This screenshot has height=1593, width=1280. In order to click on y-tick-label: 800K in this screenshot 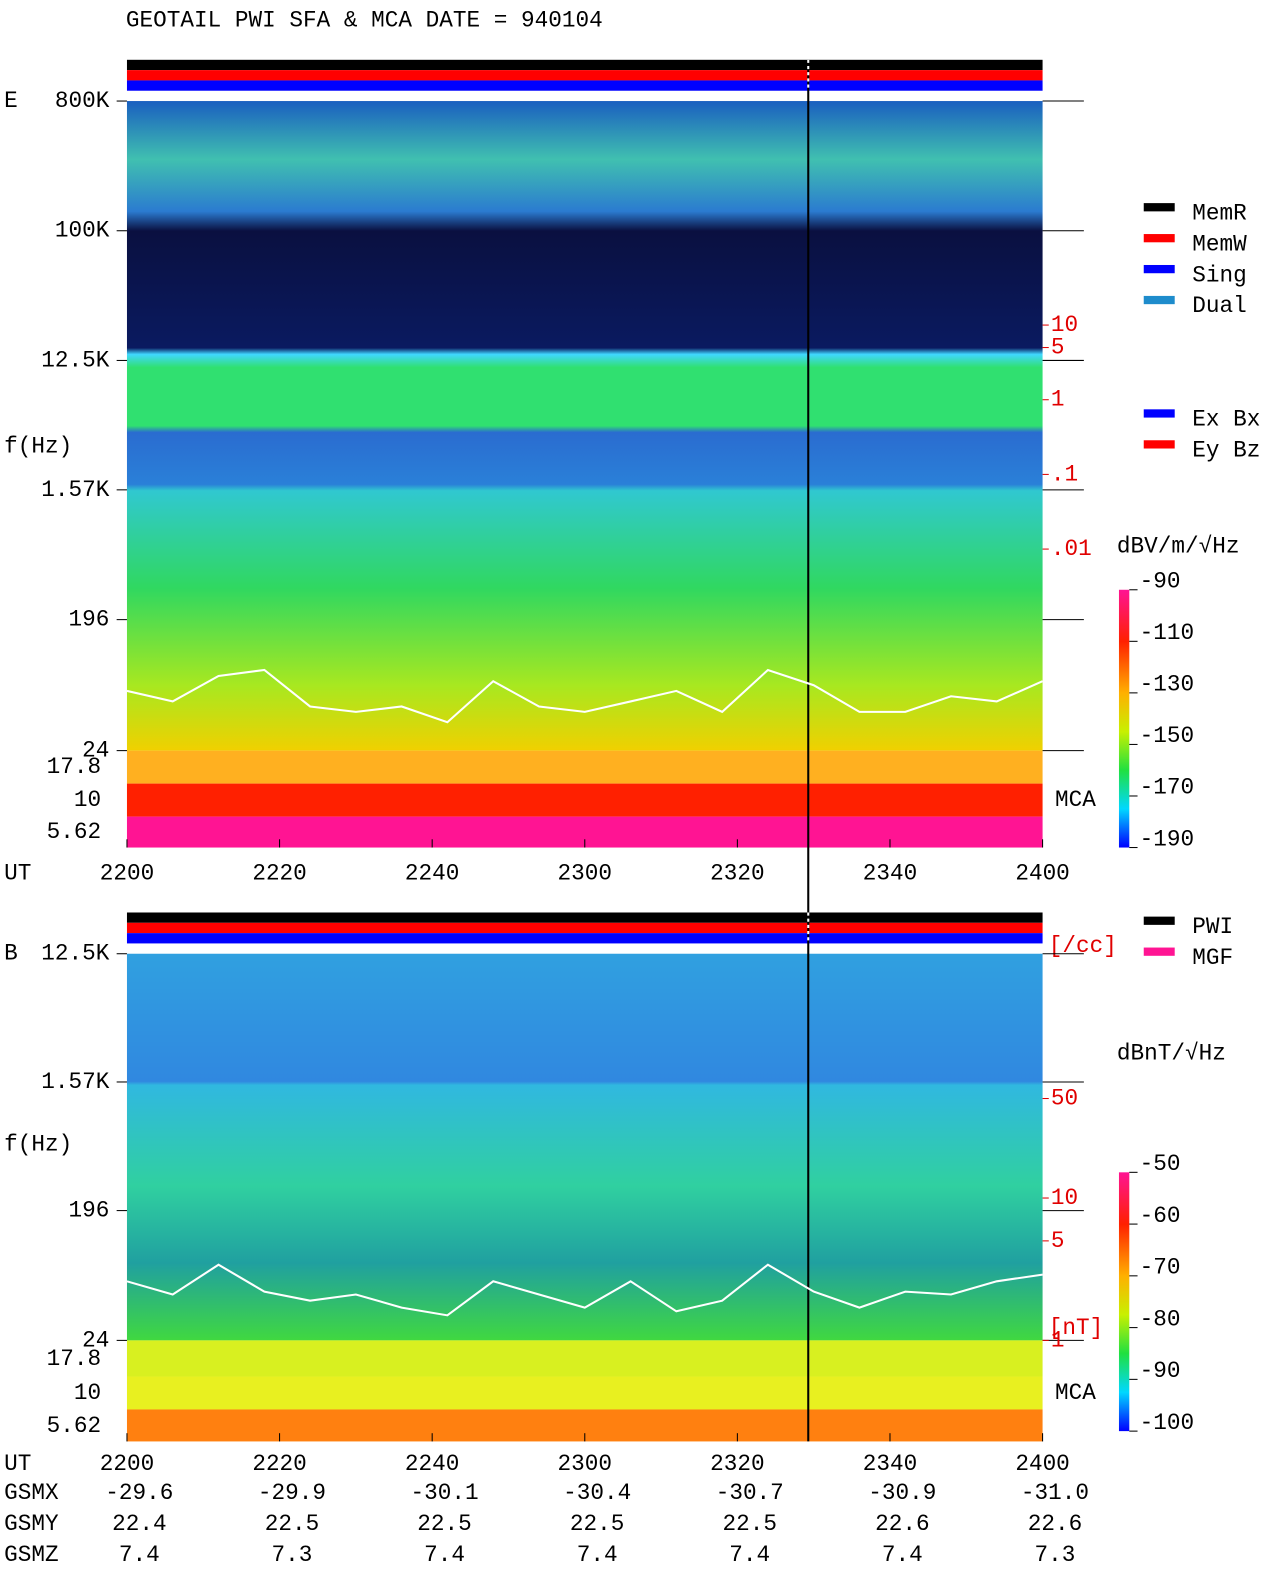, I will do `click(82, 101)`.